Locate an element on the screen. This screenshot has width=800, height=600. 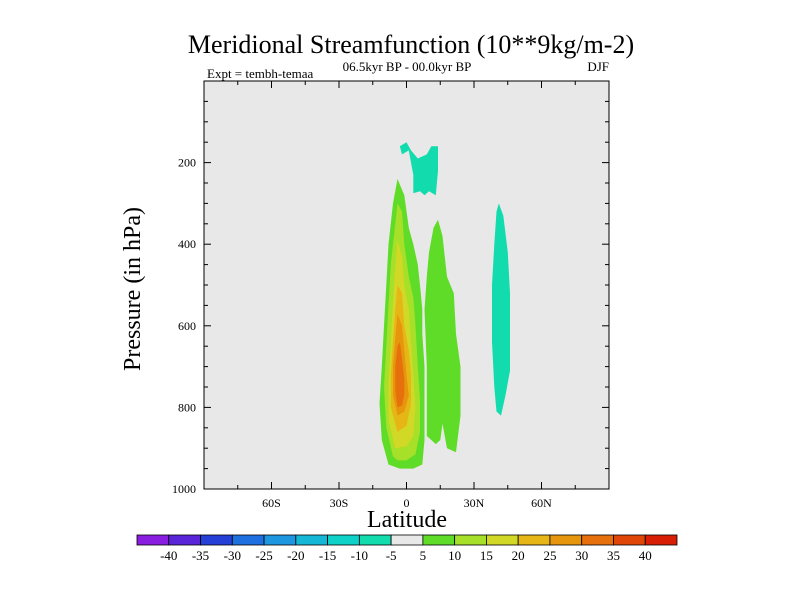
colorbar-label: -25 is located at coordinates (263, 555).